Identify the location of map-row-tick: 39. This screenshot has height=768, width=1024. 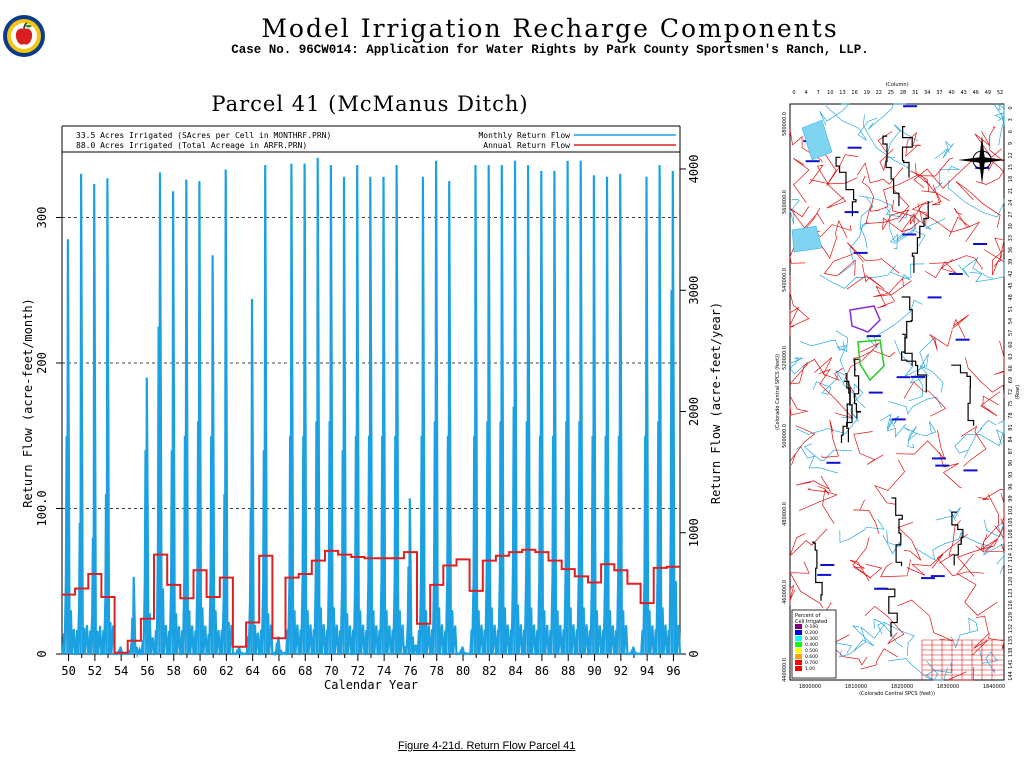
(1011, 262).